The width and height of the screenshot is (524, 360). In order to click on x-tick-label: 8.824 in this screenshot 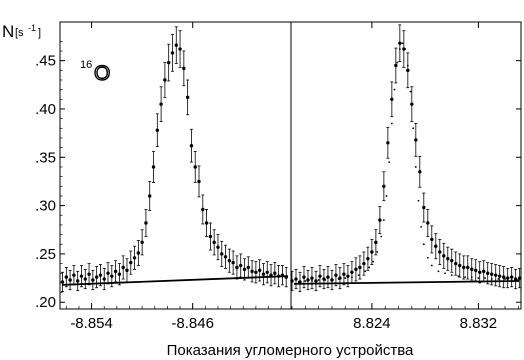, I will do `click(372, 323)`.